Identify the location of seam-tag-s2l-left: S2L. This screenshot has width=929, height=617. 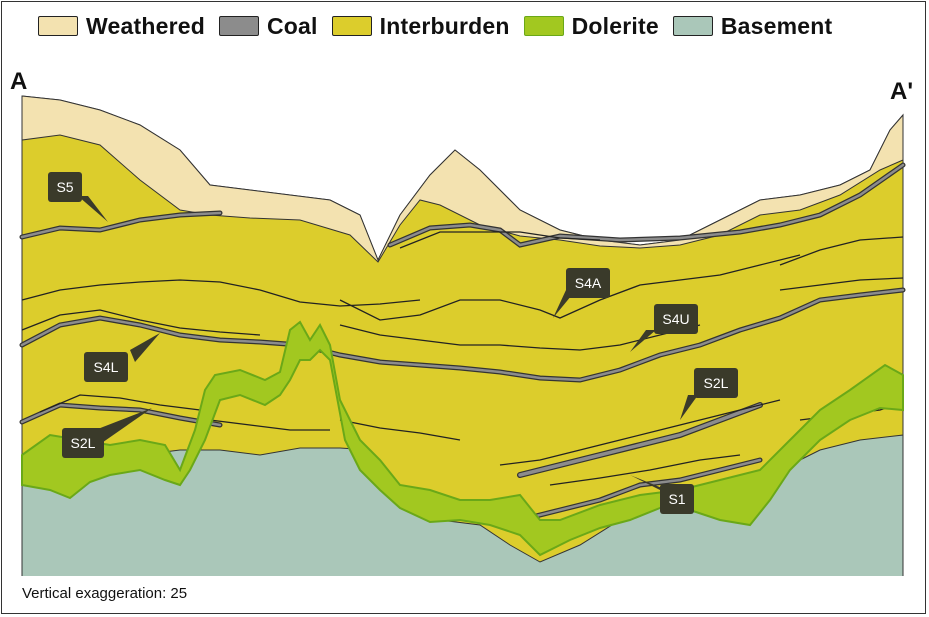
(83, 443).